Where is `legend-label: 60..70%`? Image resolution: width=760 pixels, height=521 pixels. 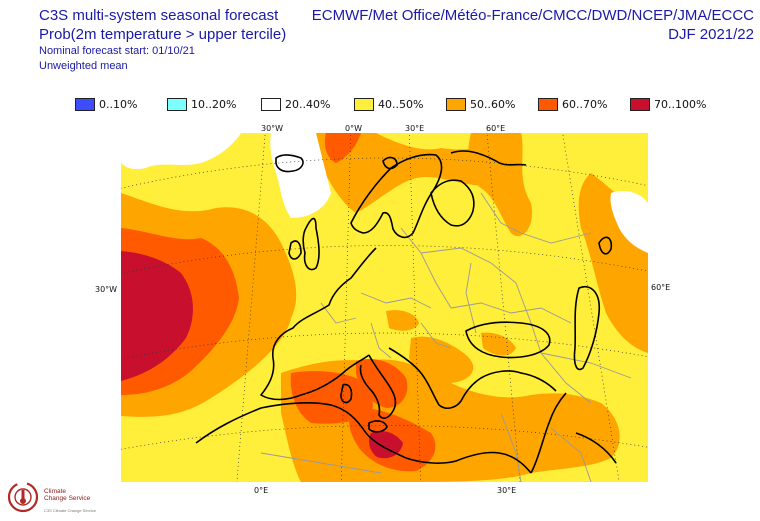 legend-label: 60..70% is located at coordinates (585, 104).